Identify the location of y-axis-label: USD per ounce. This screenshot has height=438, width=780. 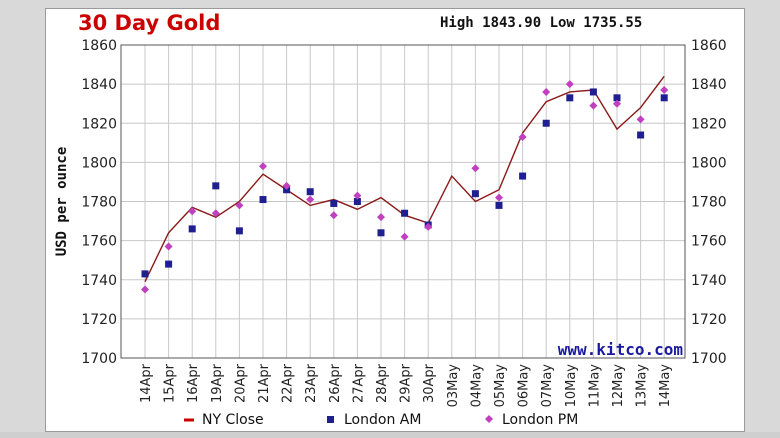
(62, 202).